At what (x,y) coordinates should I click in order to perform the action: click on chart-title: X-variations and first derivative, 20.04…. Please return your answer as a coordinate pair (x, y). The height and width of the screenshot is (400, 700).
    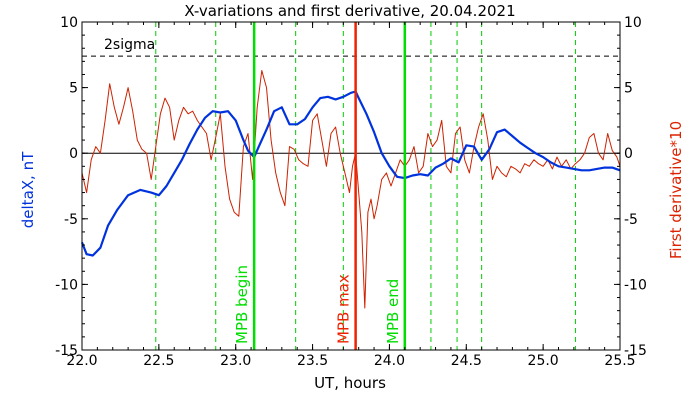
    Looking at the image, I should click on (349, 11).